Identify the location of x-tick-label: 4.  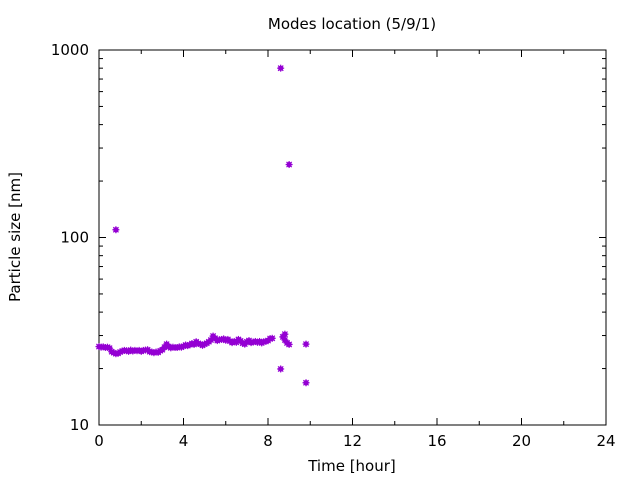
(184, 441).